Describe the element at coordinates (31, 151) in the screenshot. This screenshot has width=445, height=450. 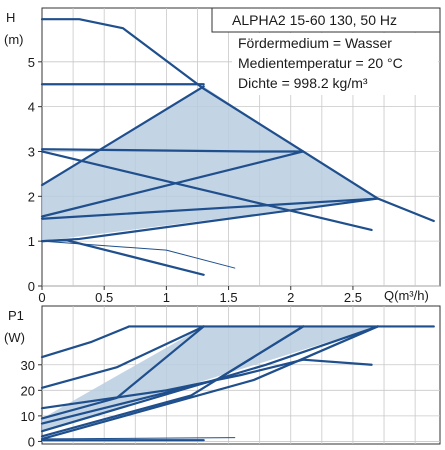
I see `head-ytick-label: 3` at that location.